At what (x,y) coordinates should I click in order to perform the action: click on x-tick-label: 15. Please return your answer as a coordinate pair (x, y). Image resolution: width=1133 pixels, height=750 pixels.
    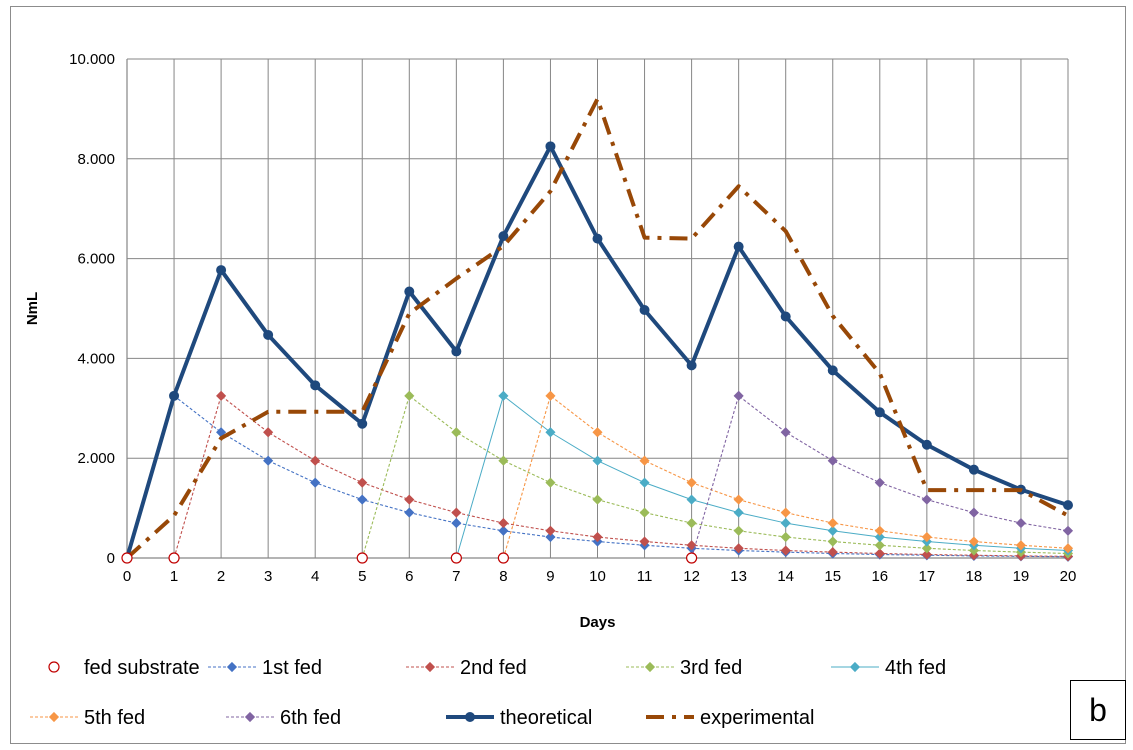
    Looking at the image, I should click on (832, 576).